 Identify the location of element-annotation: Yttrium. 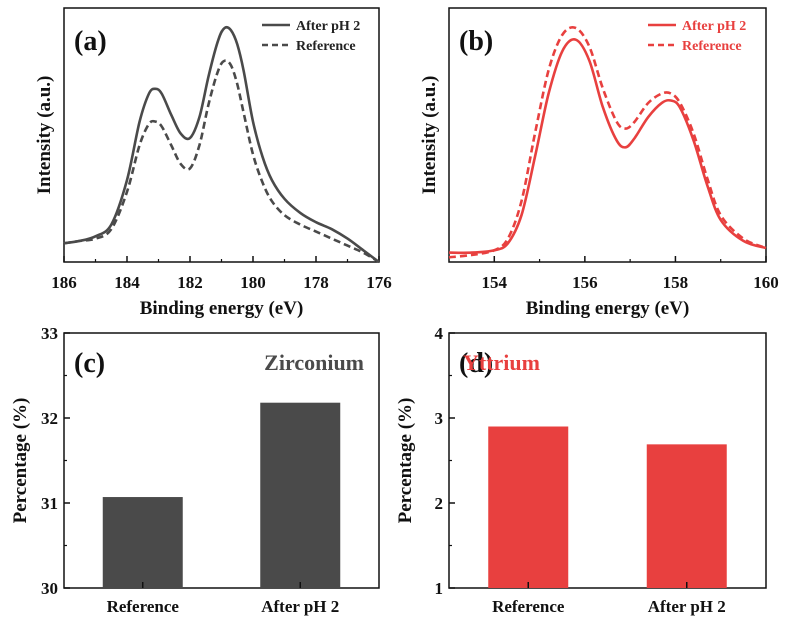
(501, 362).